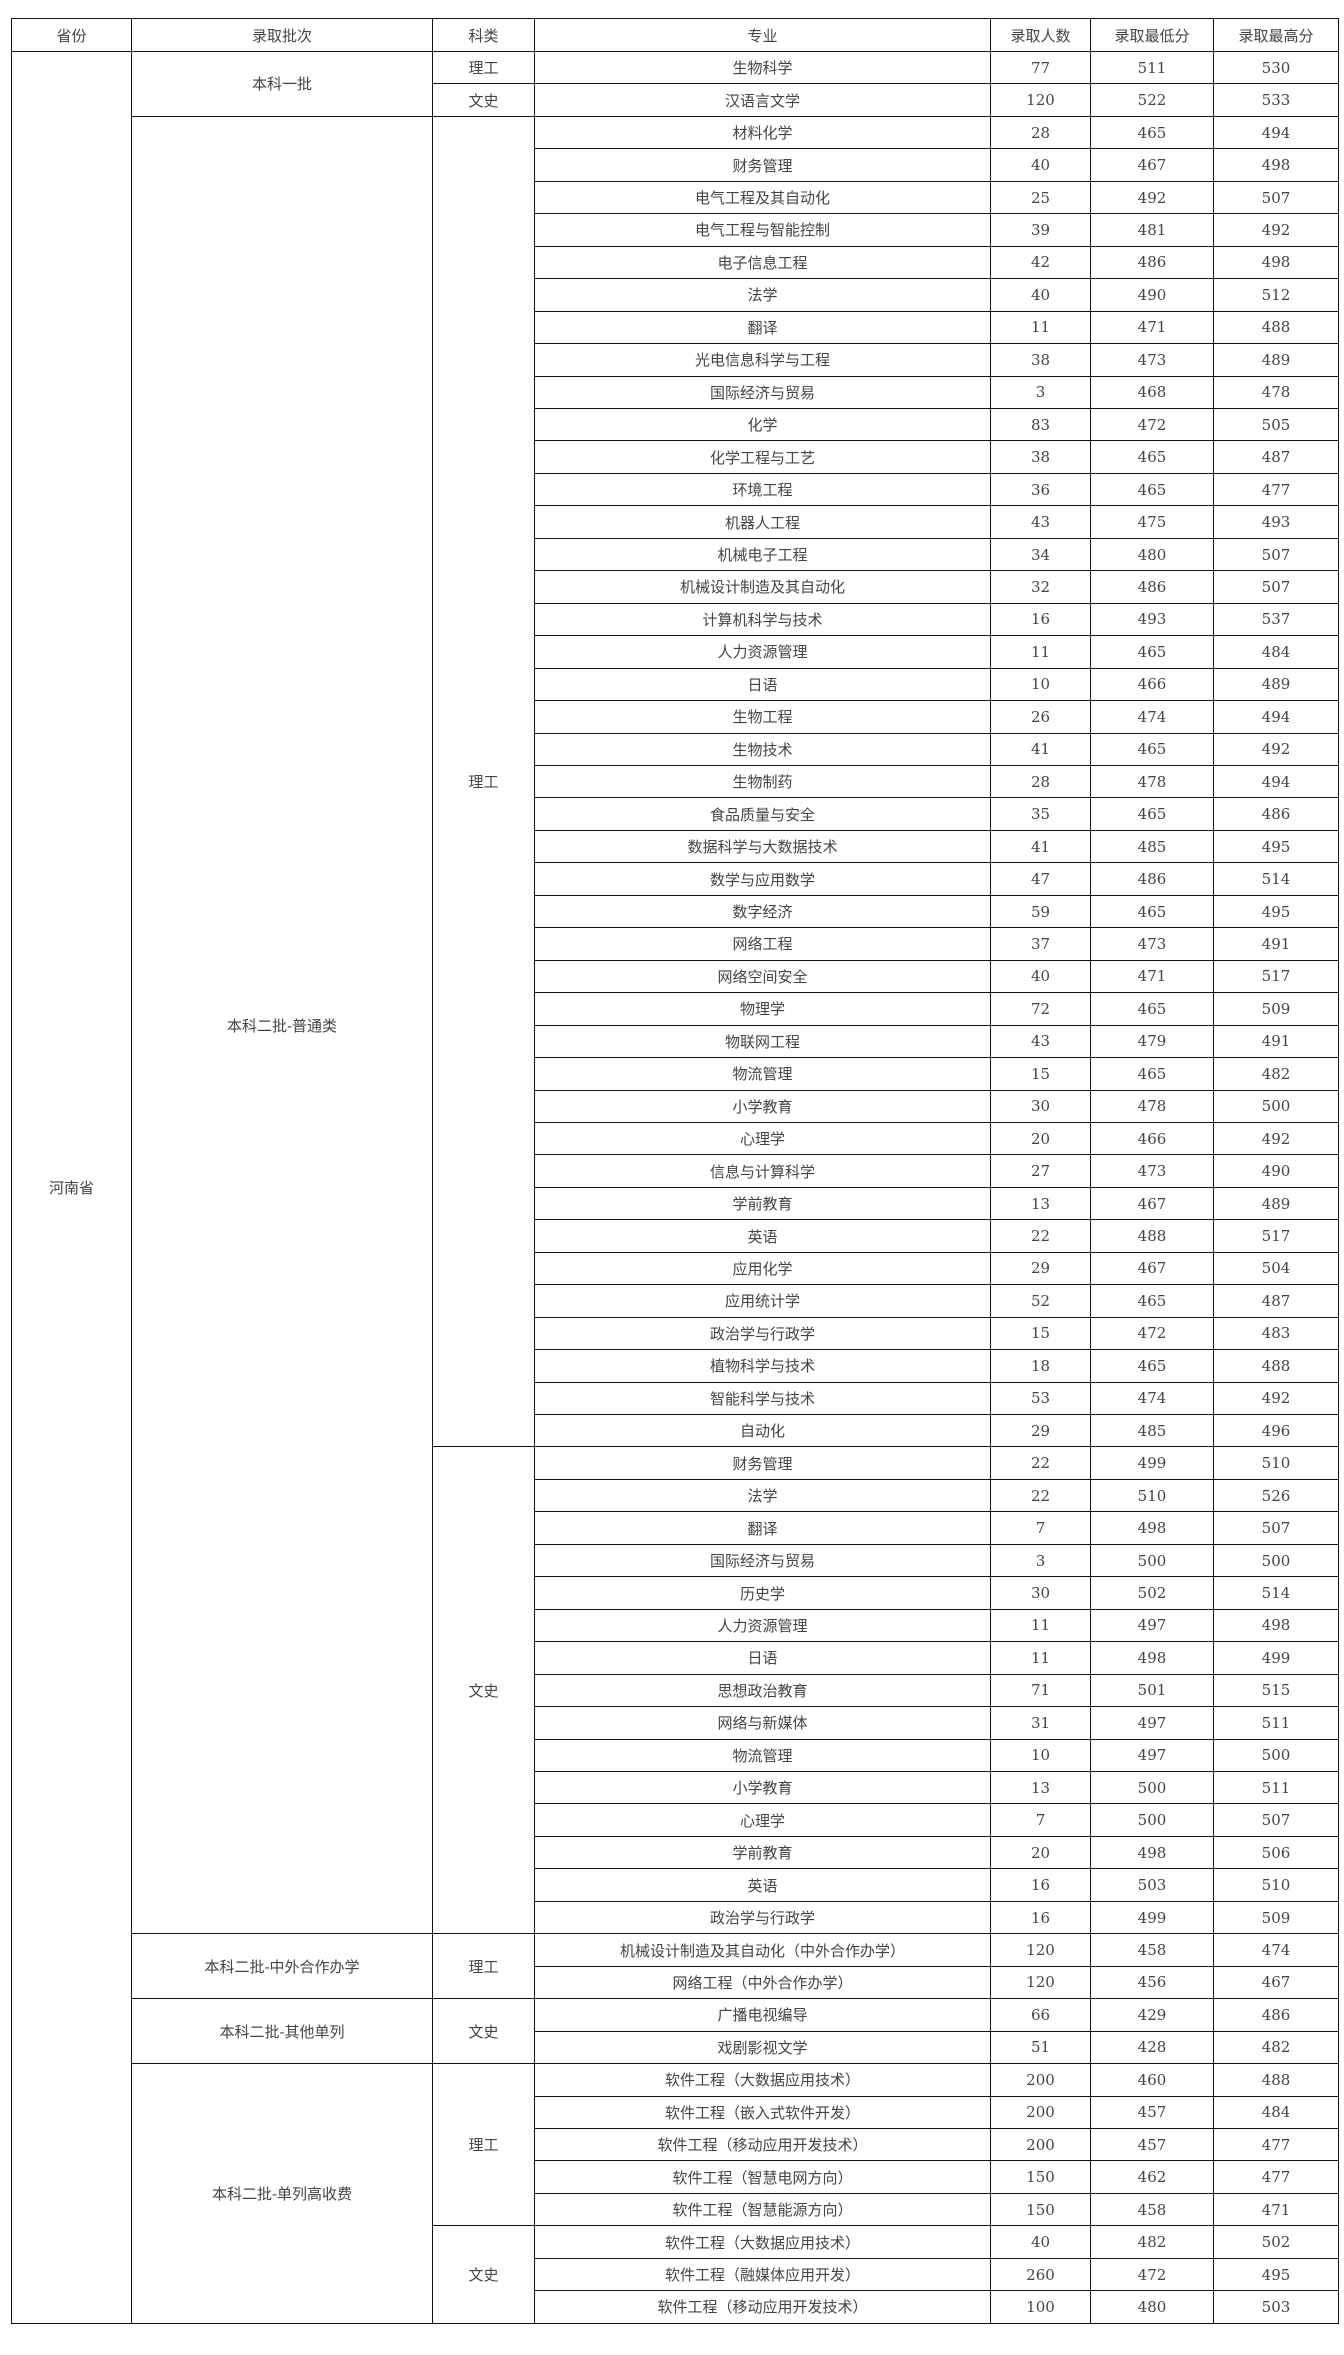 This screenshot has width=1344, height=2355. Describe the element at coordinates (675, 1366) in the screenshot. I see `table-row: 植物科学与技术 18 465 488` at that location.